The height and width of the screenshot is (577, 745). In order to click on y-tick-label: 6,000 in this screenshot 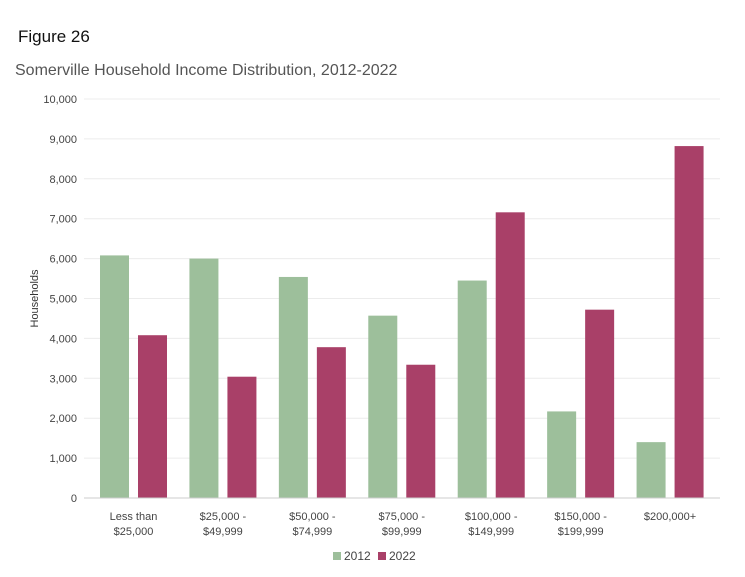, I will do `click(63, 260)`.